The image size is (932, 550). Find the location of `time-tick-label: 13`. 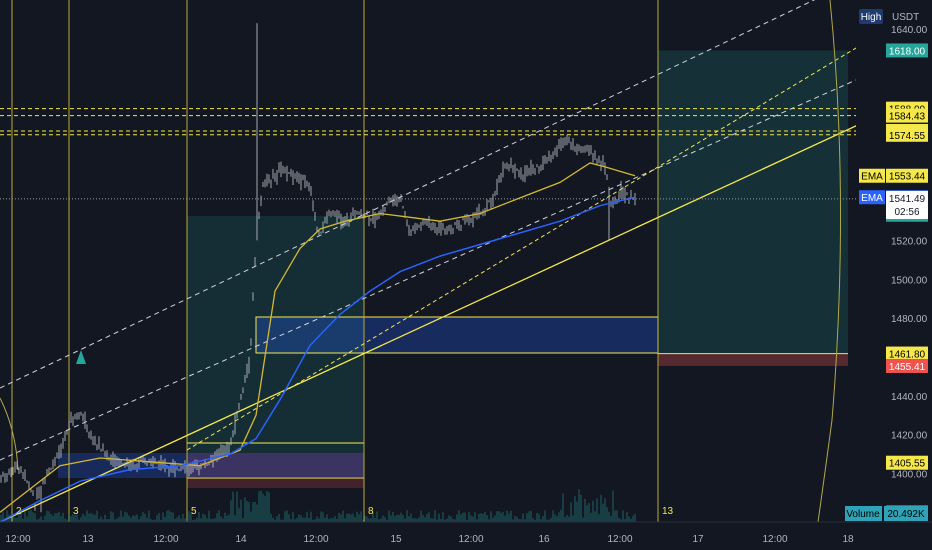

time-tick-label: 13 is located at coordinates (88, 539).